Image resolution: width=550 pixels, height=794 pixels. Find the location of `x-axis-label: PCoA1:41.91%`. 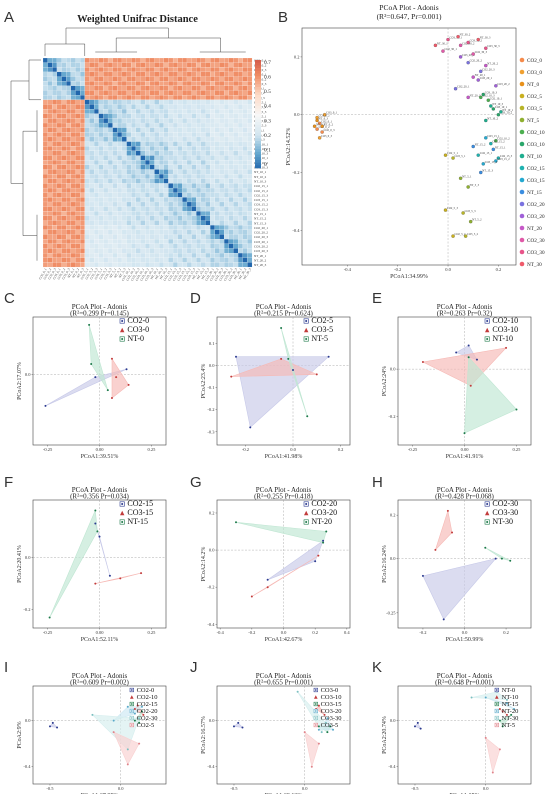

x-axis-label: PCoA1:41.91% is located at coordinates (465, 457).